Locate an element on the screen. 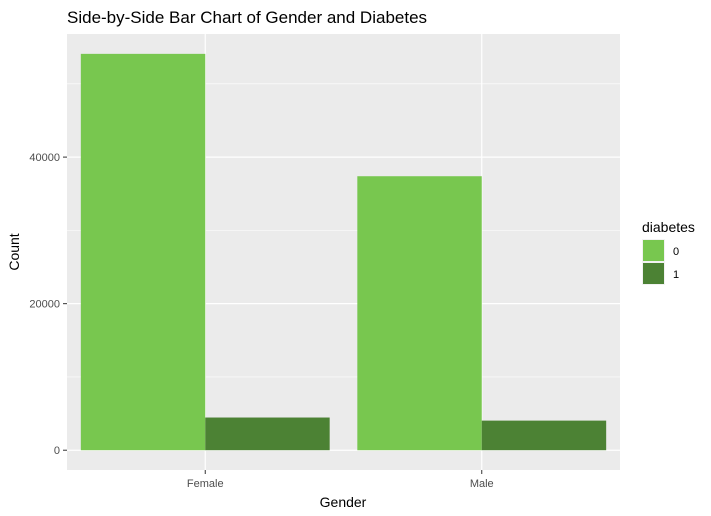 This screenshot has width=711, height=516. y-tick-label: 20000 is located at coordinates (44, 305).